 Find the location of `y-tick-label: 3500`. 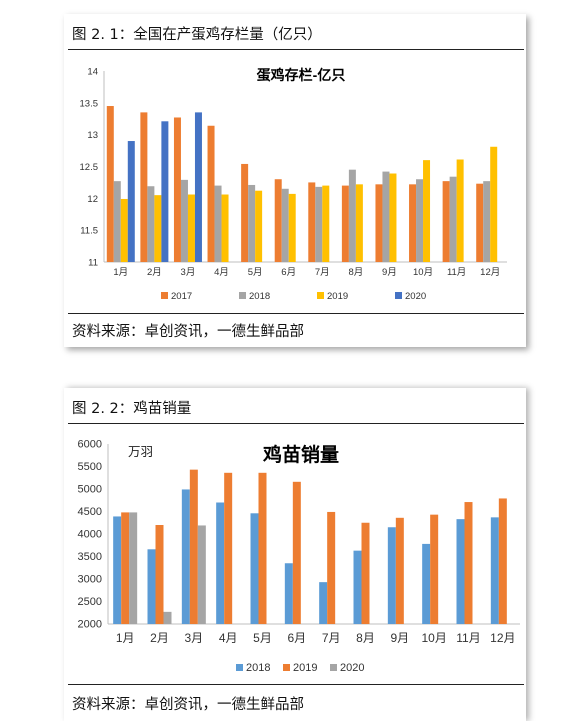

y-tick-label: 3500 is located at coordinates (90, 557).